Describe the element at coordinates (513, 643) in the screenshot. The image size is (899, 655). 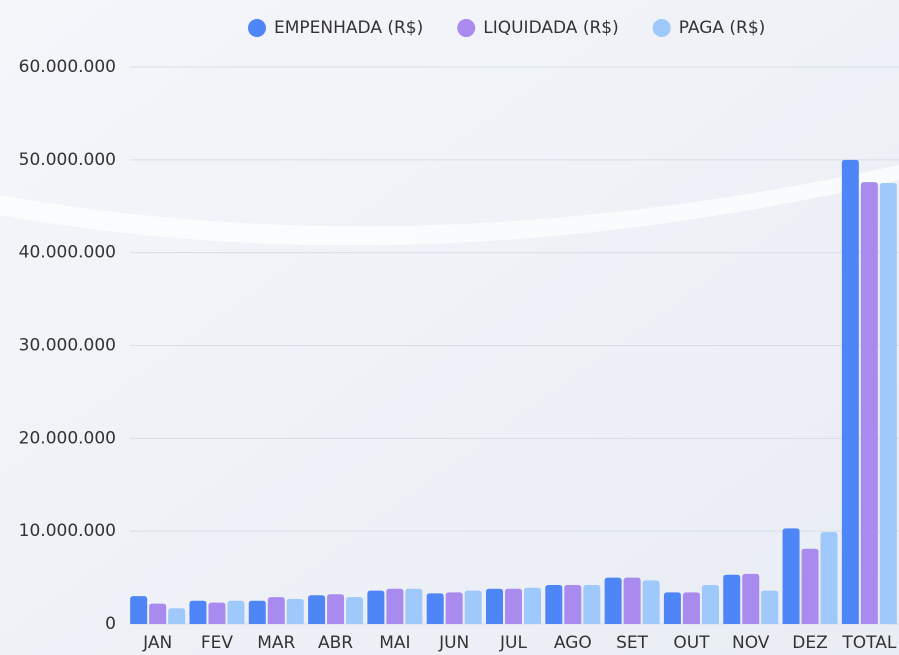
I see `x-tick-label: JUL` at that location.